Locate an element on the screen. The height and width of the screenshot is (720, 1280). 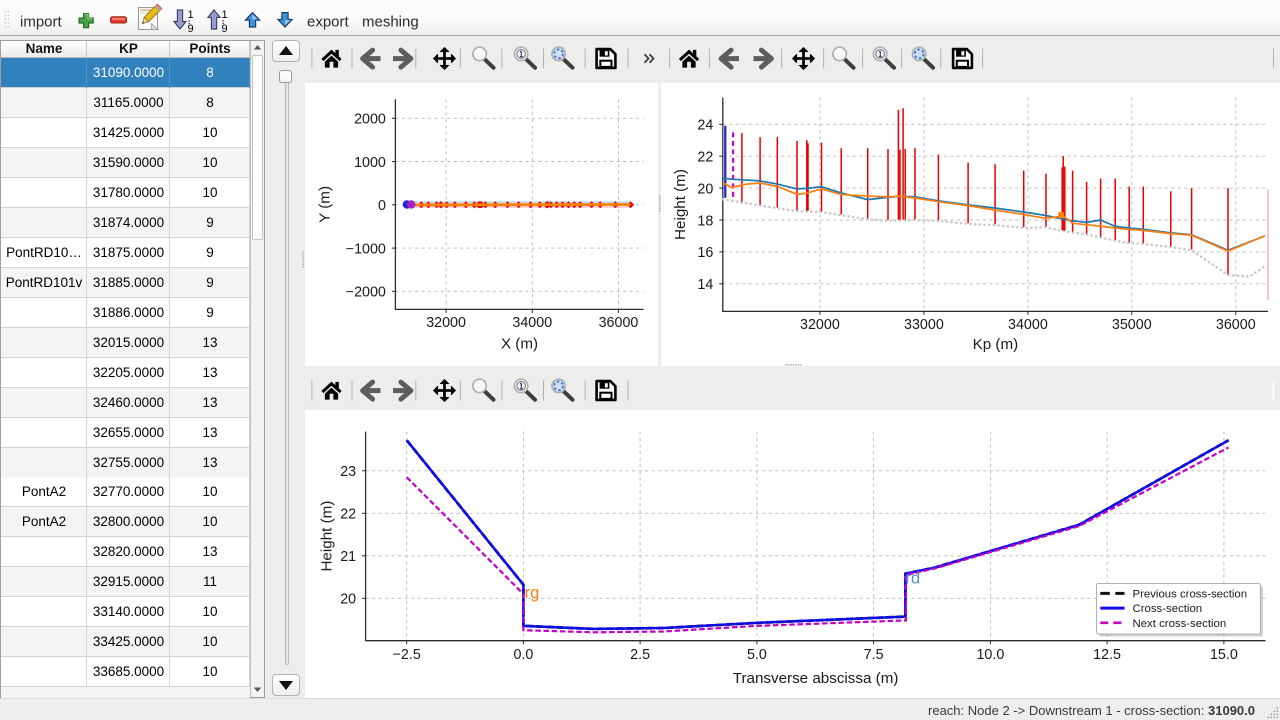
svg-text: Cross-section is located at coordinates (1168, 609).